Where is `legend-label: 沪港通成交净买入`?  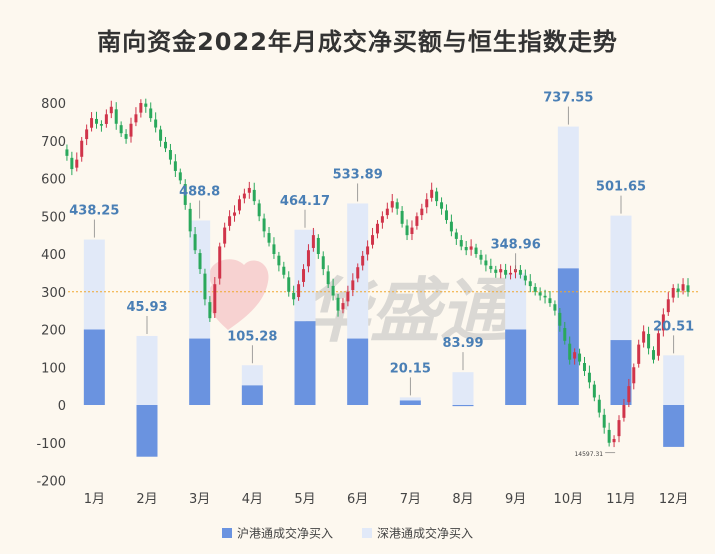
legend-label: 沪港通成交净买入 is located at coordinates (285, 533).